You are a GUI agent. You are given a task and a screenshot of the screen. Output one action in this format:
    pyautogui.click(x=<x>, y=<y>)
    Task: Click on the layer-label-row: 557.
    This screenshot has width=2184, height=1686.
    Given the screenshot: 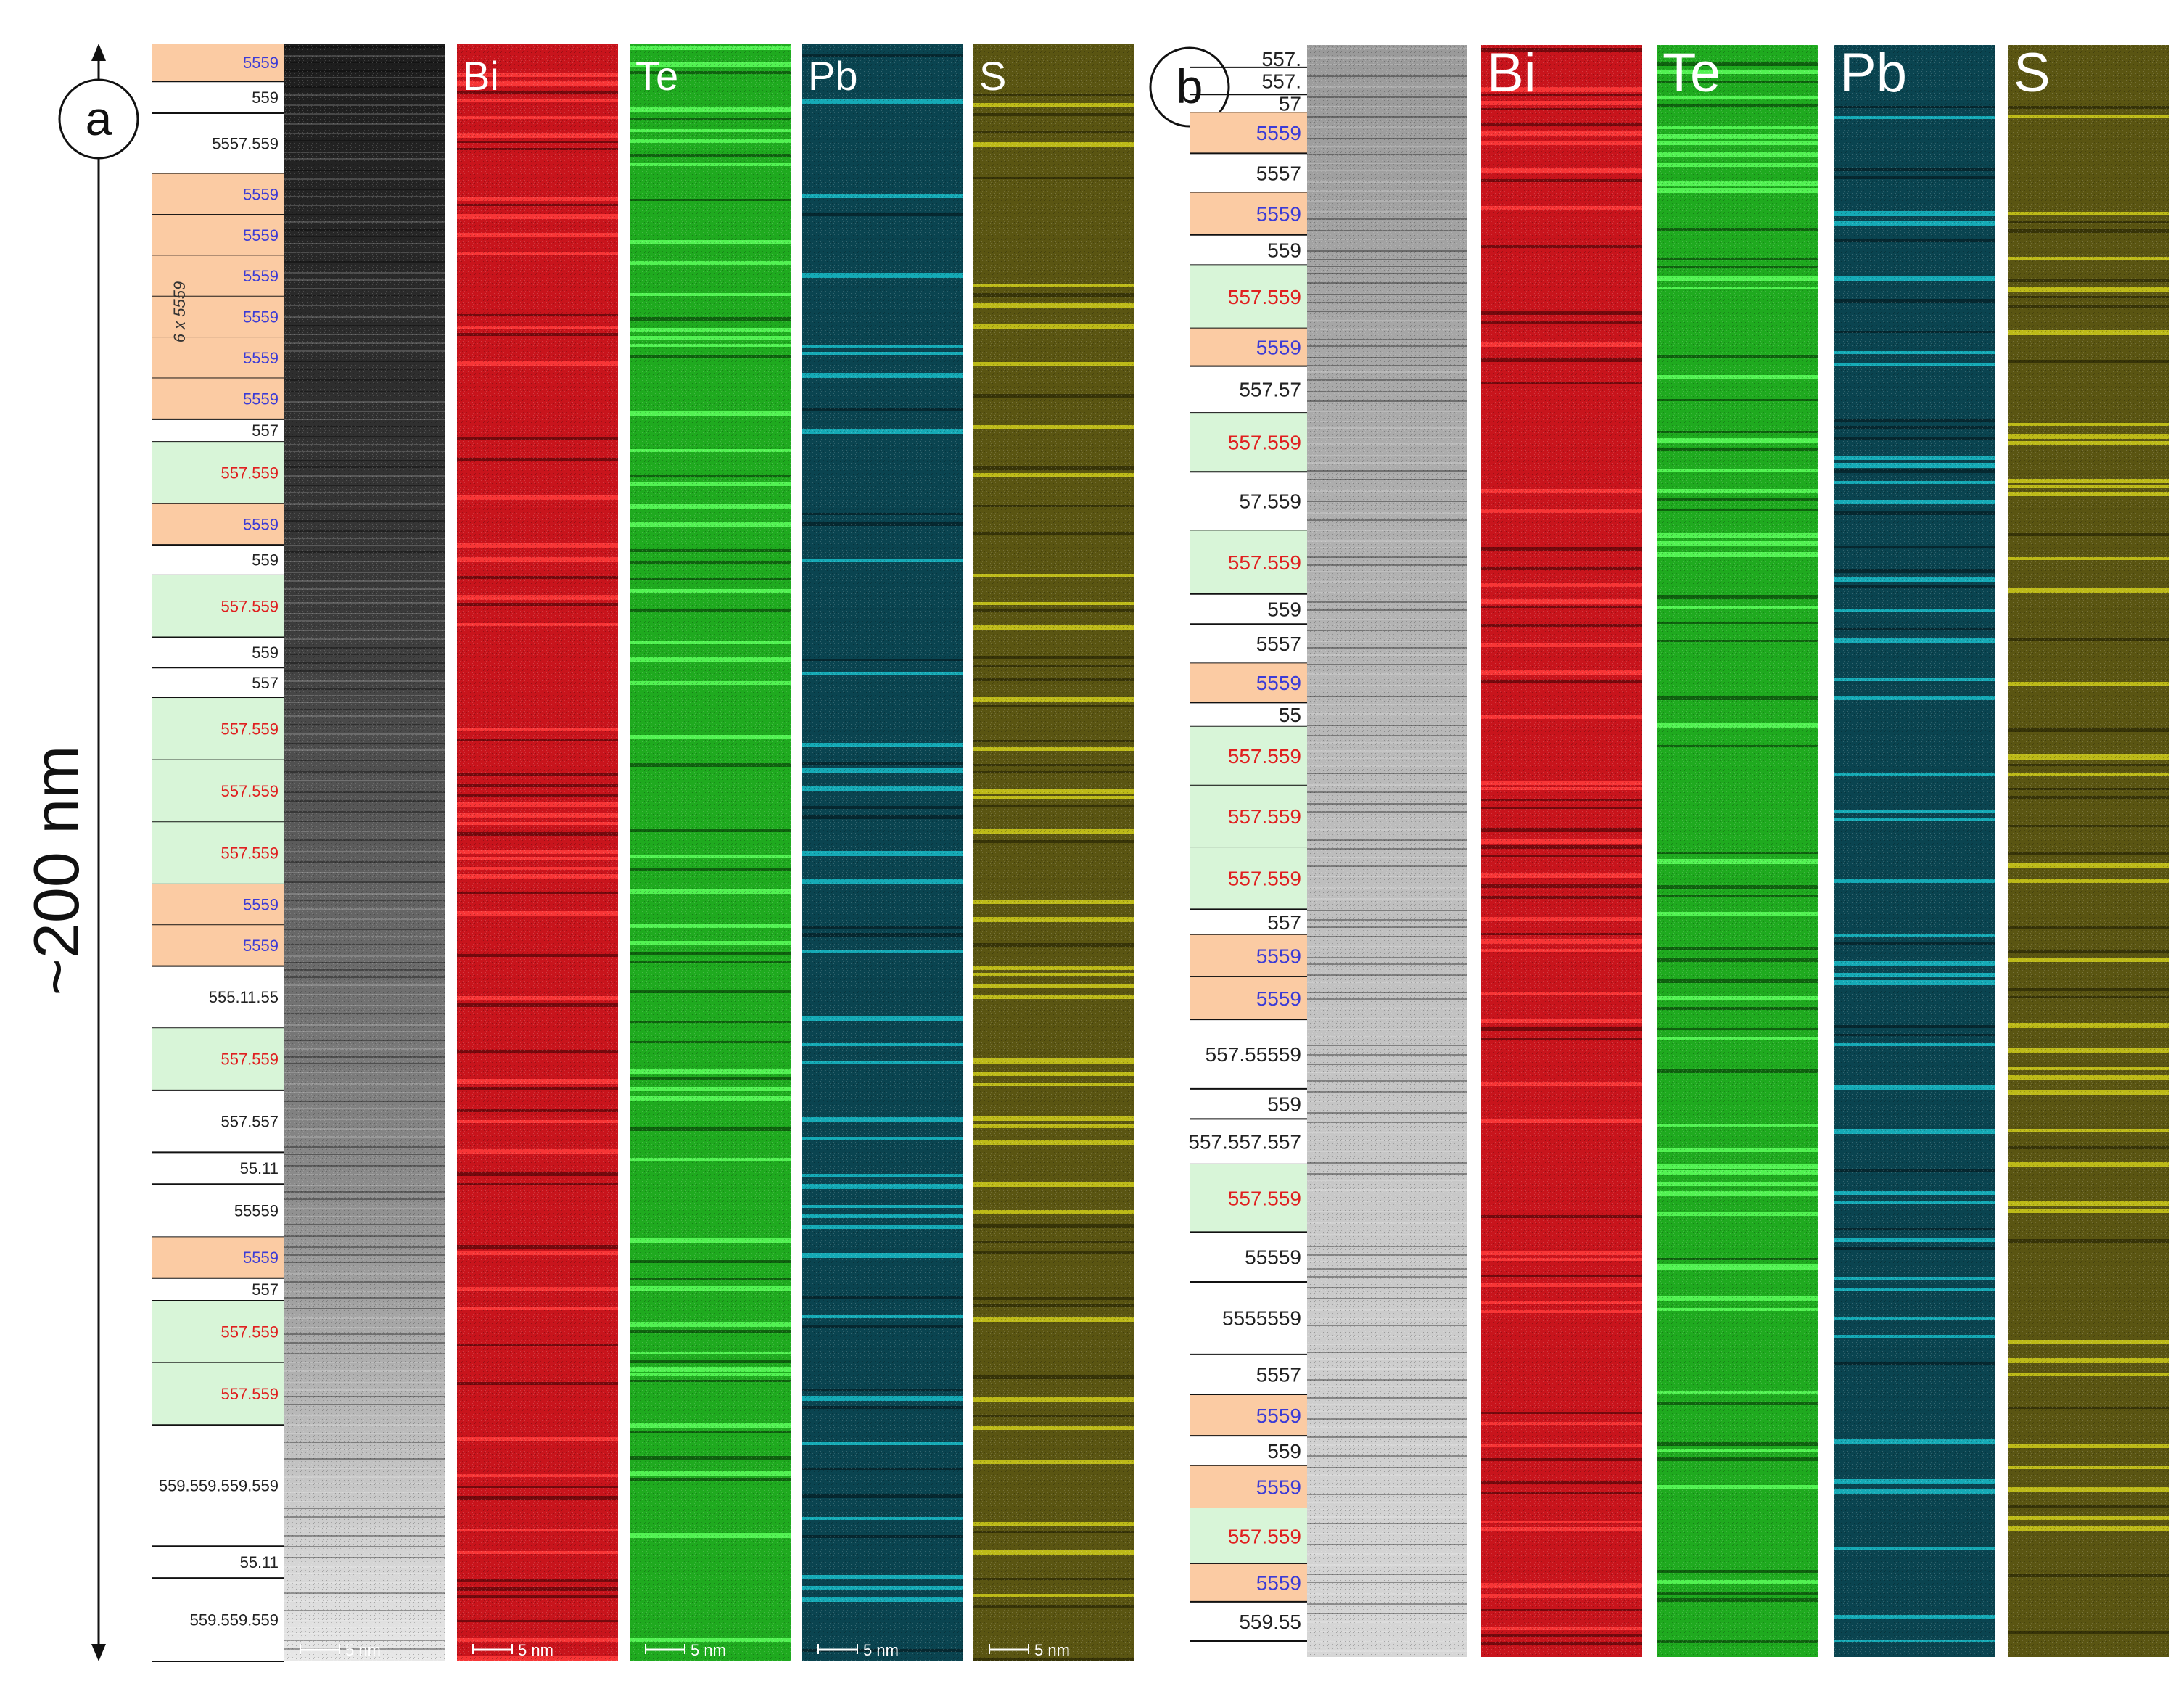 What is the action you would take?
    pyautogui.click(x=1248, y=83)
    